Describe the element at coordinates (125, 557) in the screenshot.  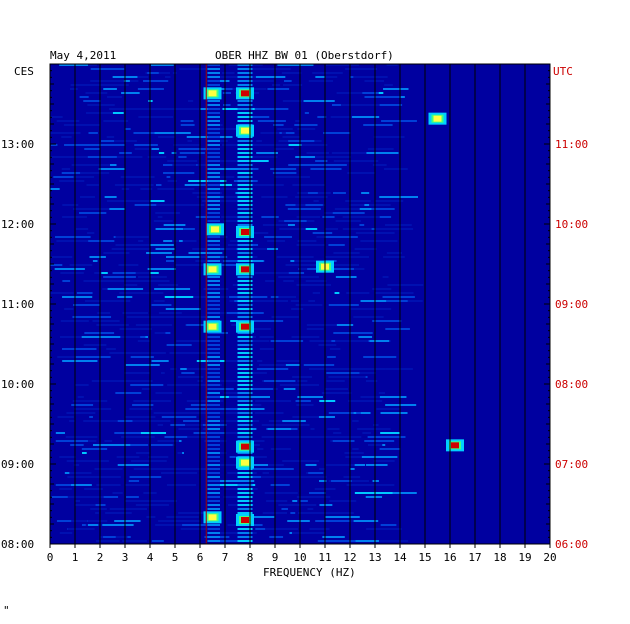
I see `x-tick-label: 3` at that location.